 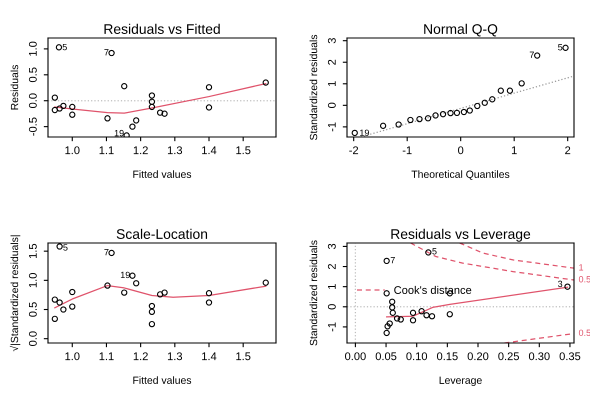 I want to click on y-axis-title: √|Standardized residuals|, so click(x=15, y=293).